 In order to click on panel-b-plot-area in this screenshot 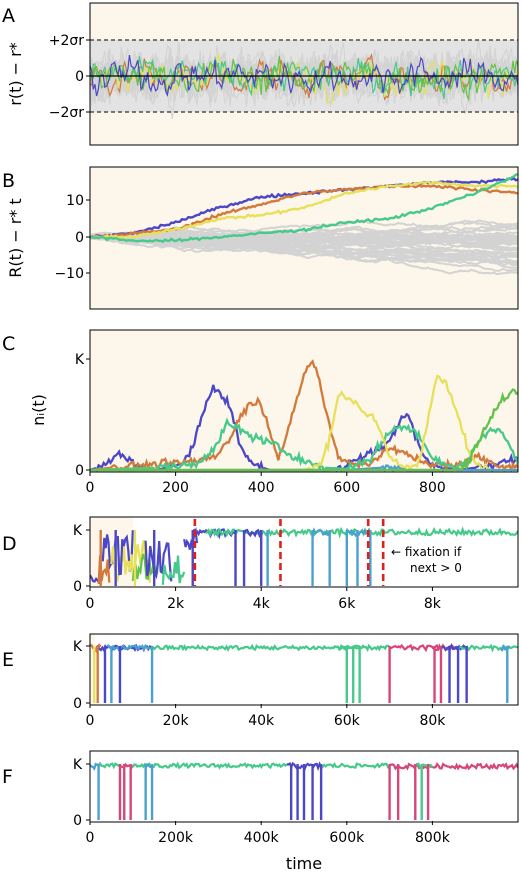, I will do `click(304, 224)`.